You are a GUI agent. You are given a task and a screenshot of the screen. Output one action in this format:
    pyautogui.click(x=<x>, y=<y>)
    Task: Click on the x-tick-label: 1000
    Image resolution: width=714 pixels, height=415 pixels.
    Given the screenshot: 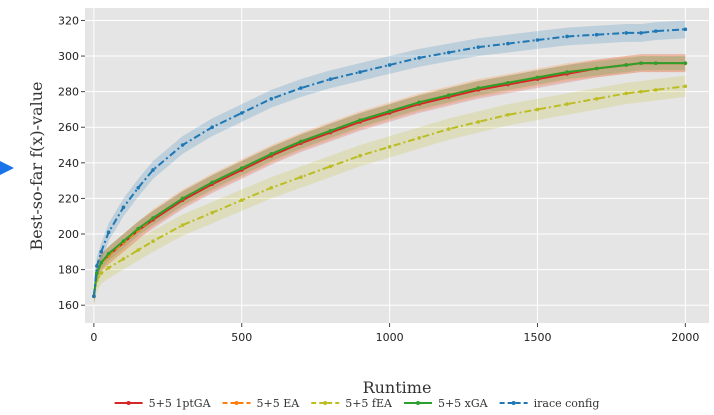 What is the action you would take?
    pyautogui.click(x=390, y=337)
    